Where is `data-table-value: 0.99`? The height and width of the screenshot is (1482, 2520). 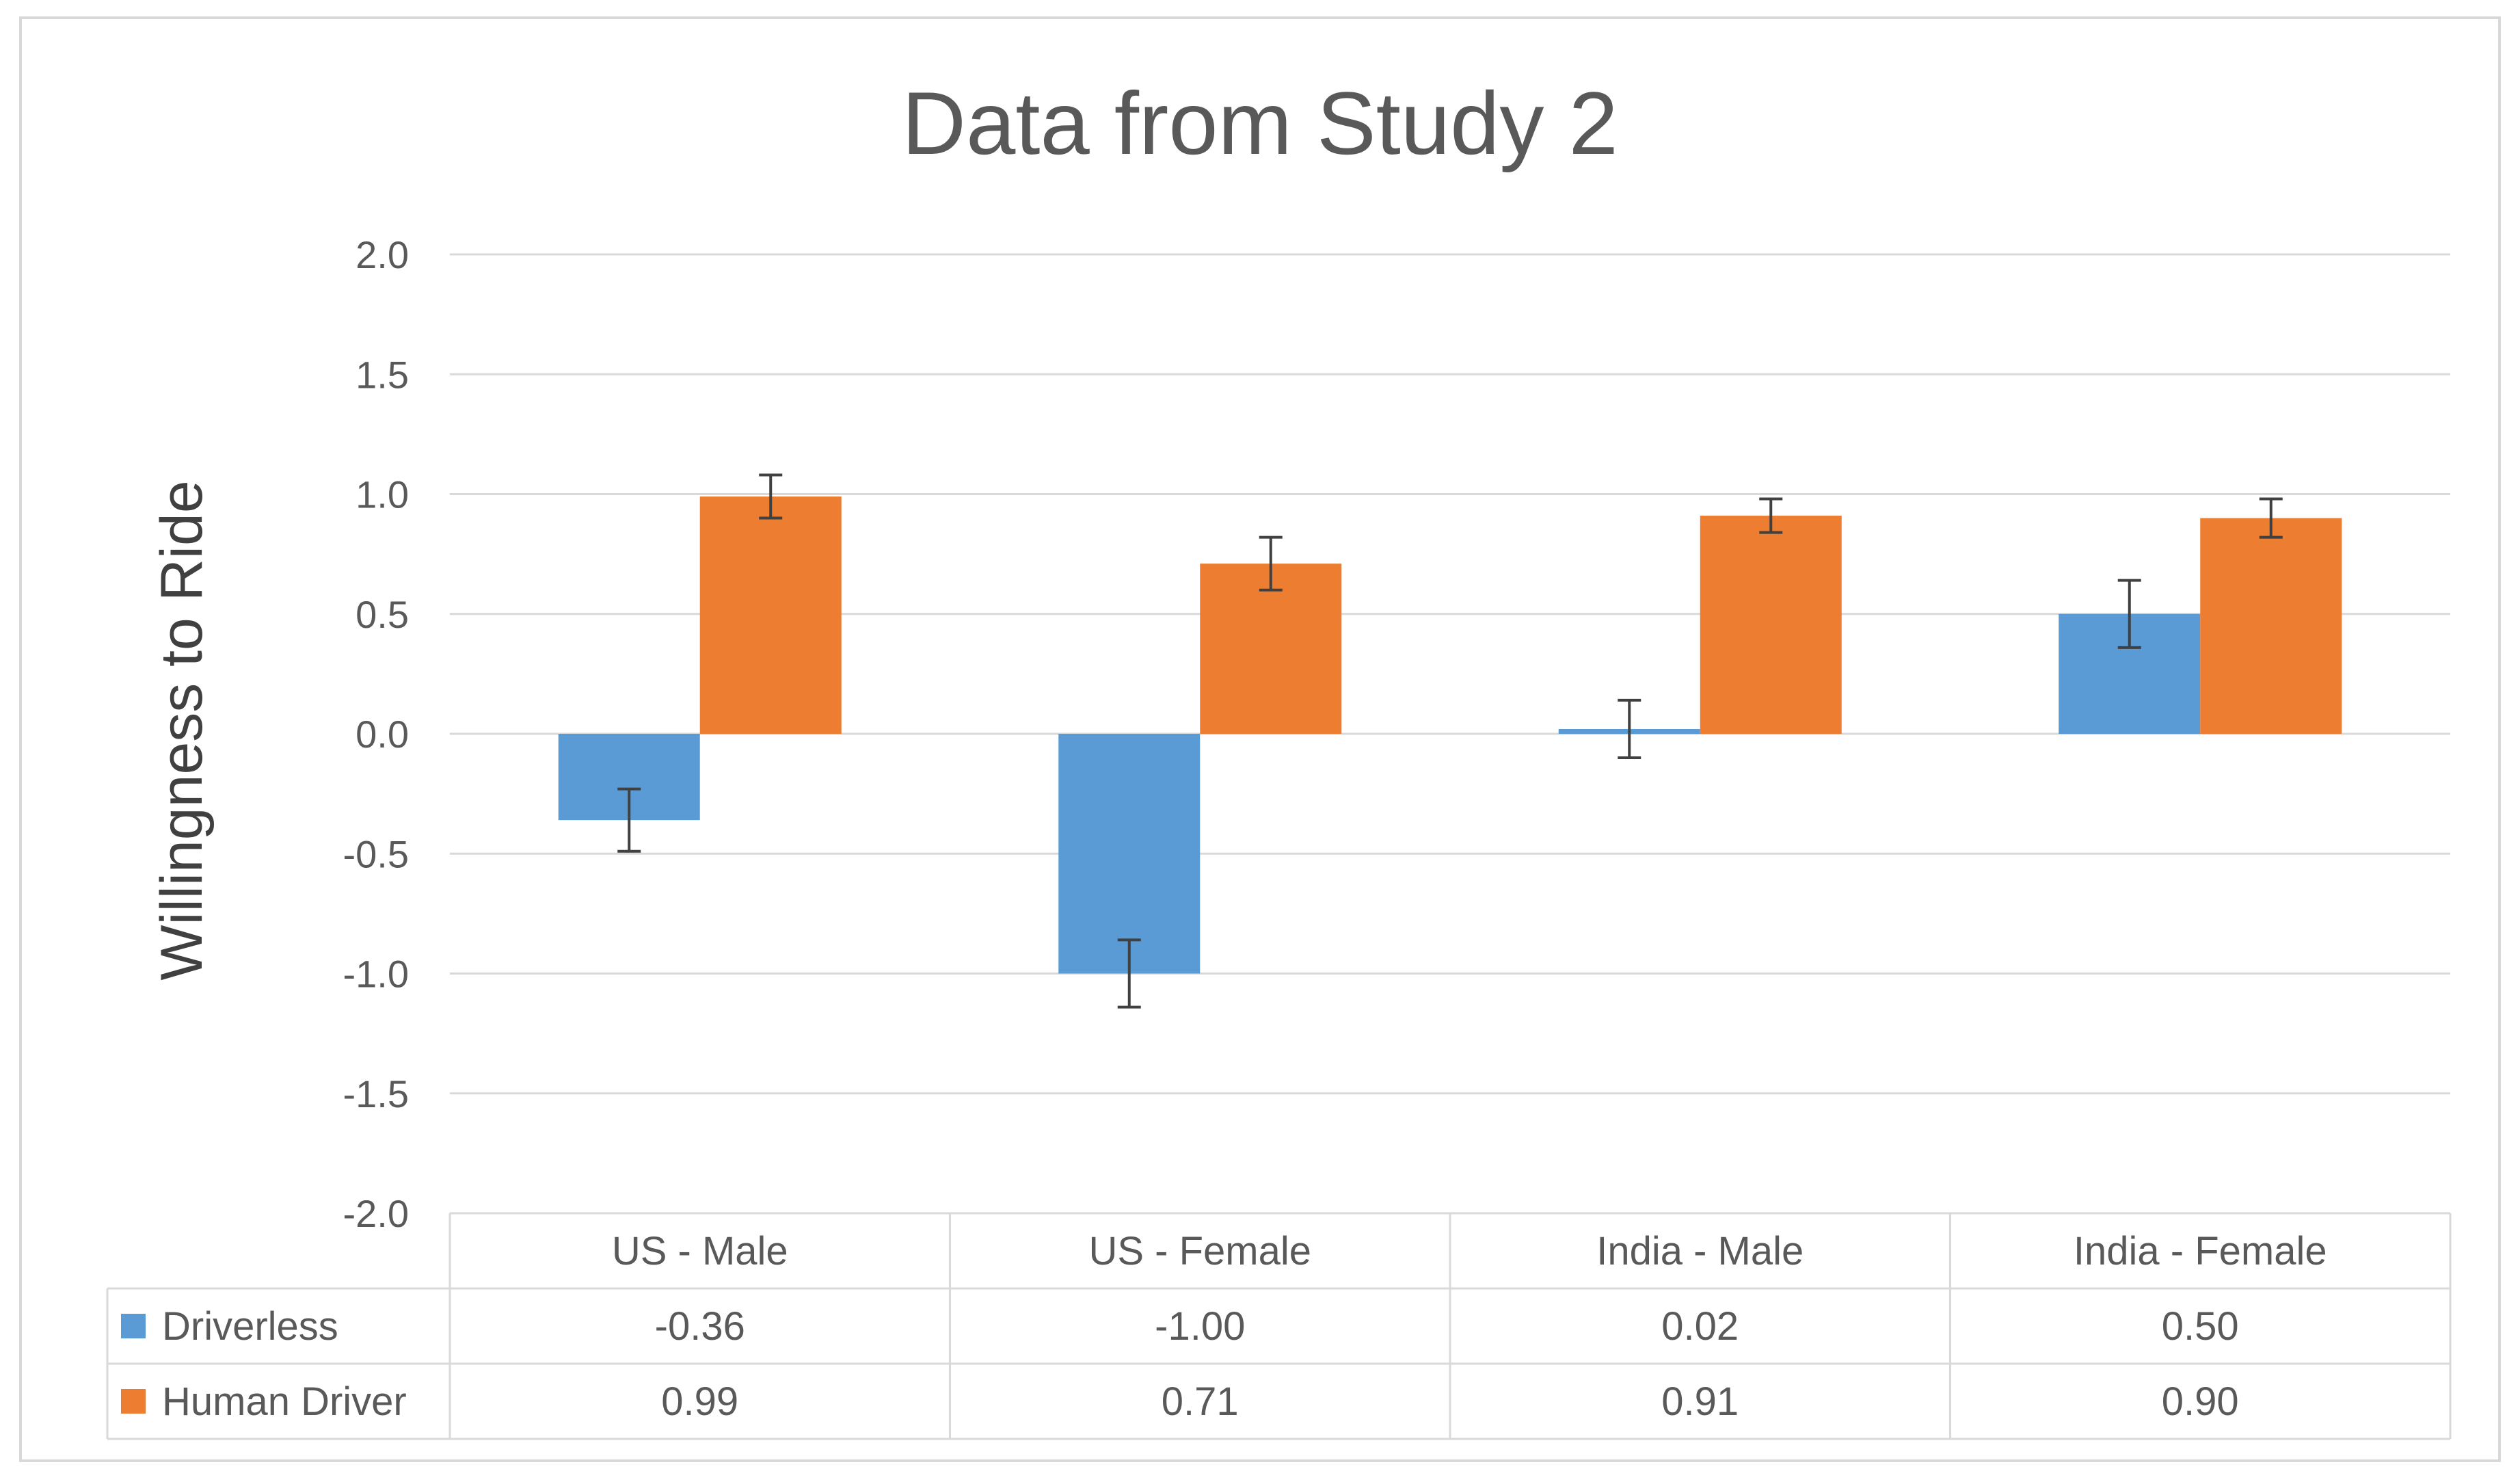
data-table-value: 0.99 is located at coordinates (699, 1402).